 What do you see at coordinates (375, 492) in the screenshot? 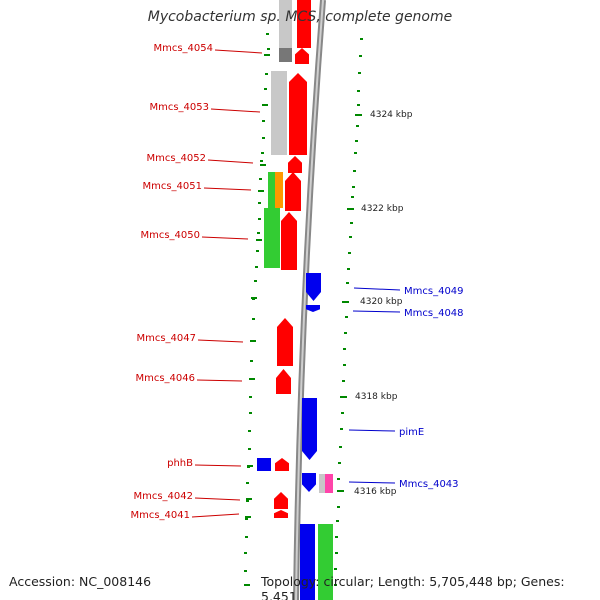
I see `scale-label: 4316 kbp` at bounding box center [375, 492].